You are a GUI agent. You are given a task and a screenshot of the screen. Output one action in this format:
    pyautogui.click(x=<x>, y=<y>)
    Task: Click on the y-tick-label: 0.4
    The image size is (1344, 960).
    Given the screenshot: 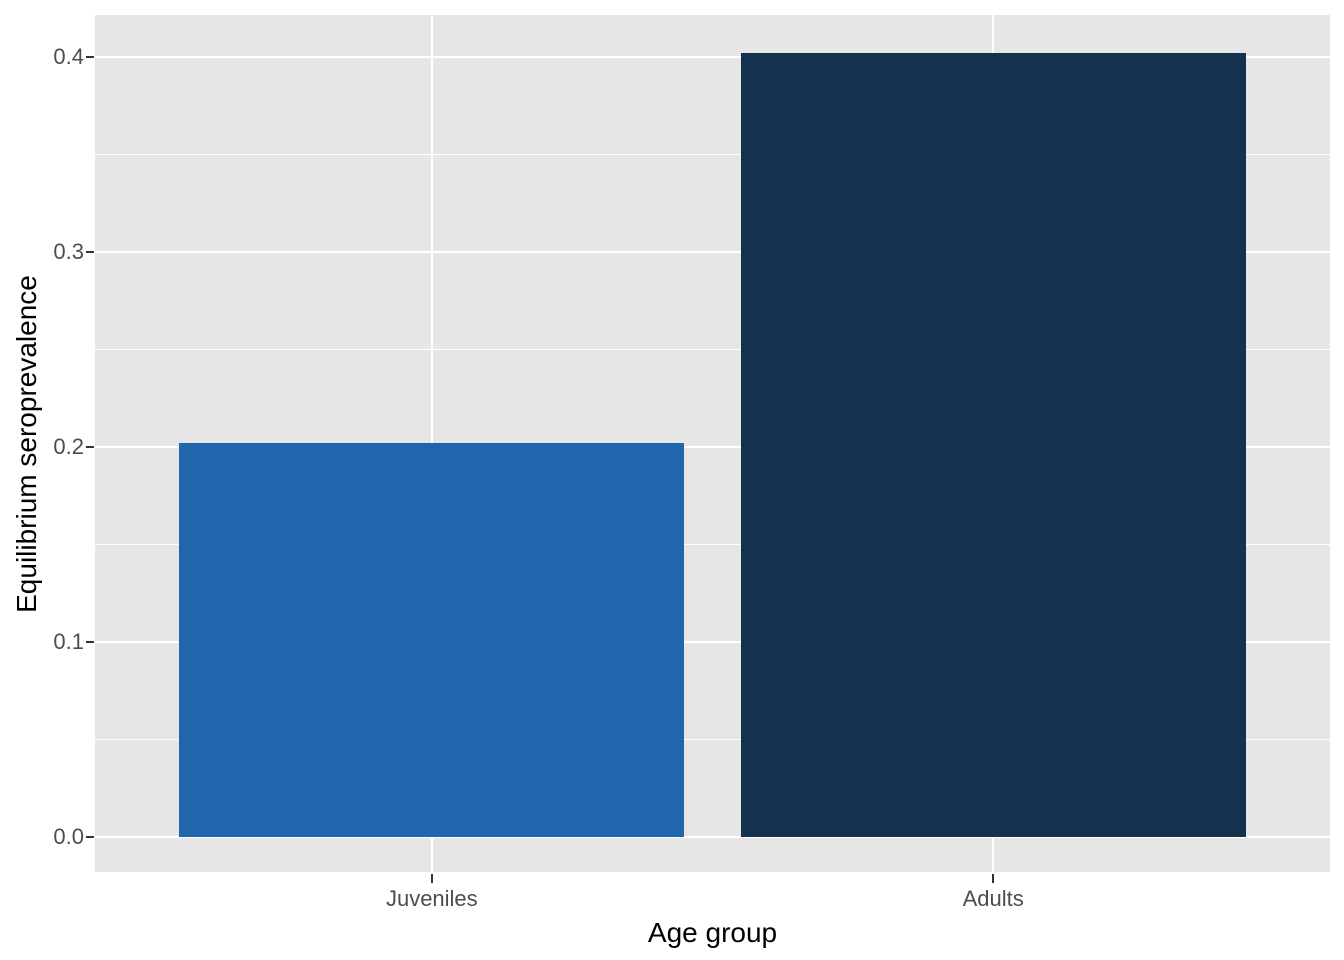 What is the action you would take?
    pyautogui.click(x=68, y=56)
    